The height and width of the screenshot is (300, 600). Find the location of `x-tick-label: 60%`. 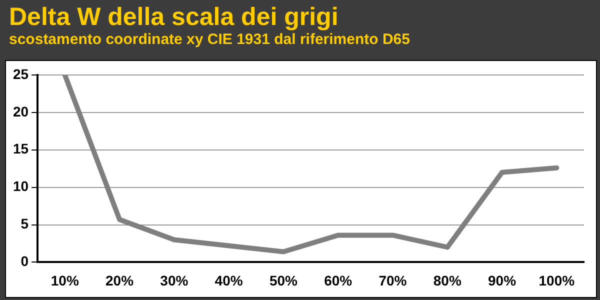

x-tick-label: 60% is located at coordinates (338, 280).